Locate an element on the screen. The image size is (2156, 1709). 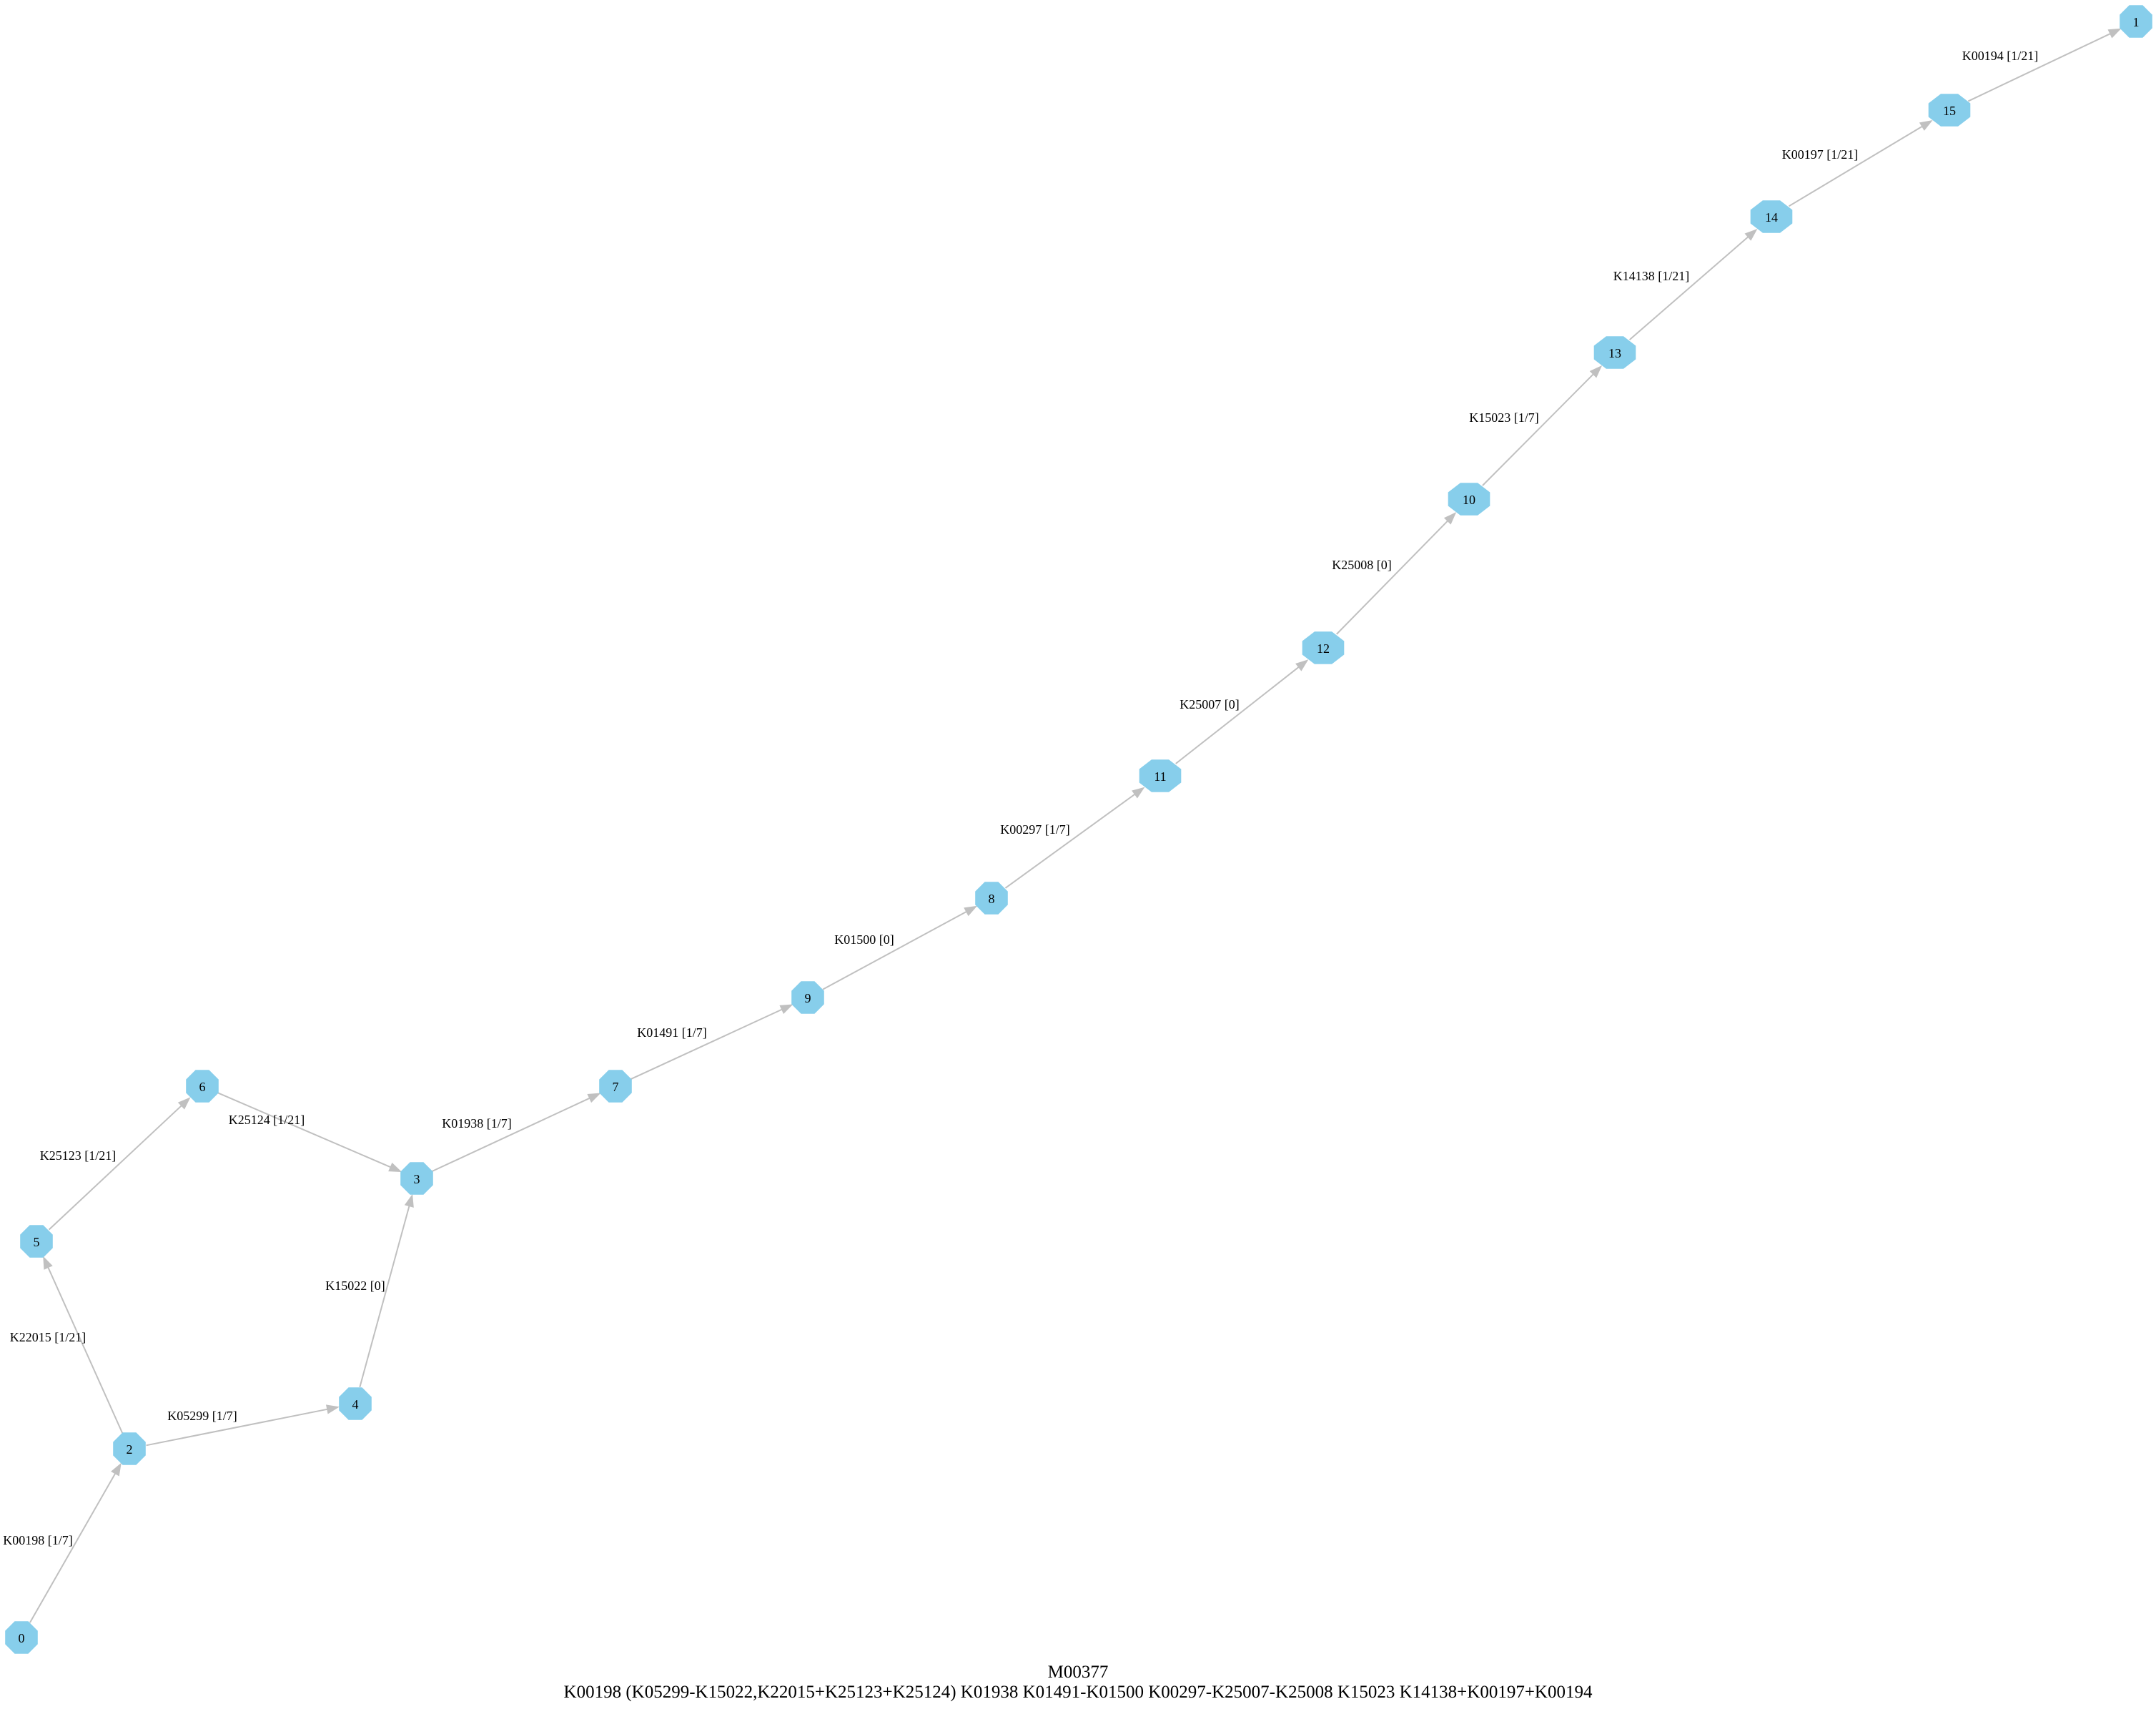
edge-label-9-8: K01500 [0] is located at coordinates (864, 939).